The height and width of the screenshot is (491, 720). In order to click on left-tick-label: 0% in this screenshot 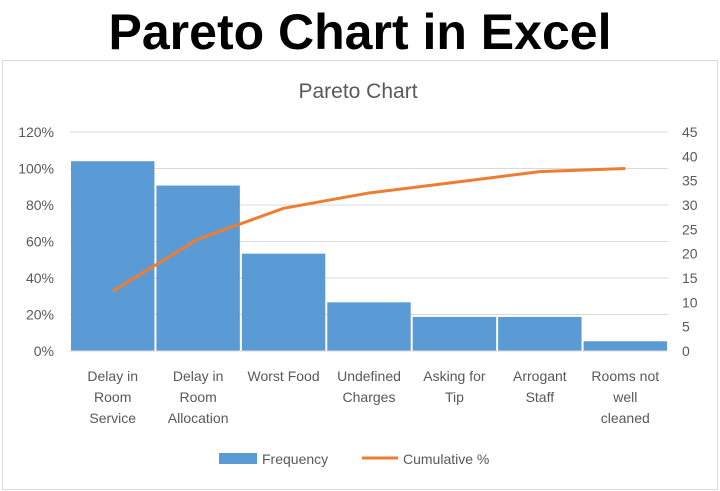, I will do `click(44, 351)`.